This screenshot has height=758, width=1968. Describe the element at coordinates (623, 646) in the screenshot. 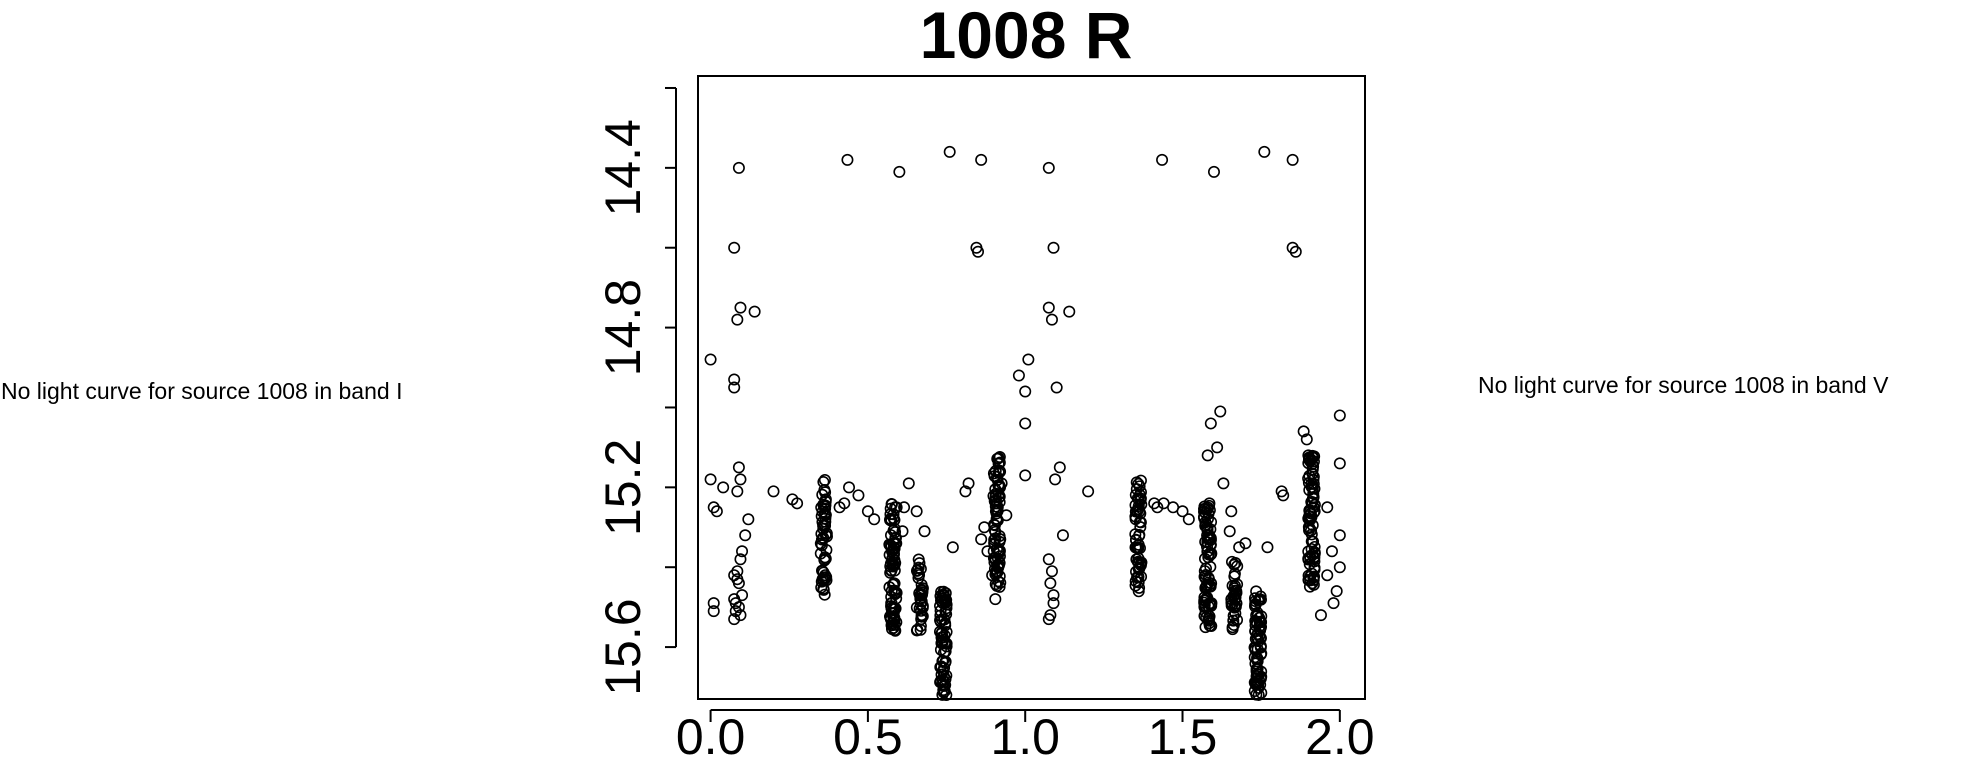

I see `y-tick-label: 15.6` at that location.